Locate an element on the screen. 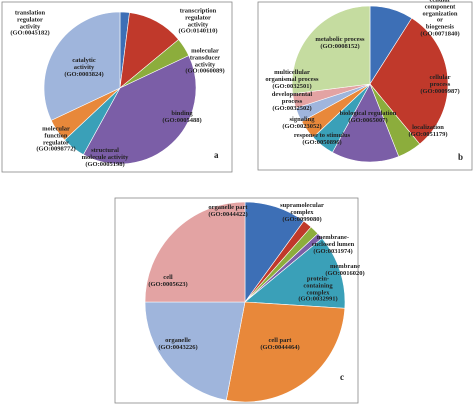 The image size is (474, 405). slice-label: cell part (GO:0044464) is located at coordinates (280, 344).